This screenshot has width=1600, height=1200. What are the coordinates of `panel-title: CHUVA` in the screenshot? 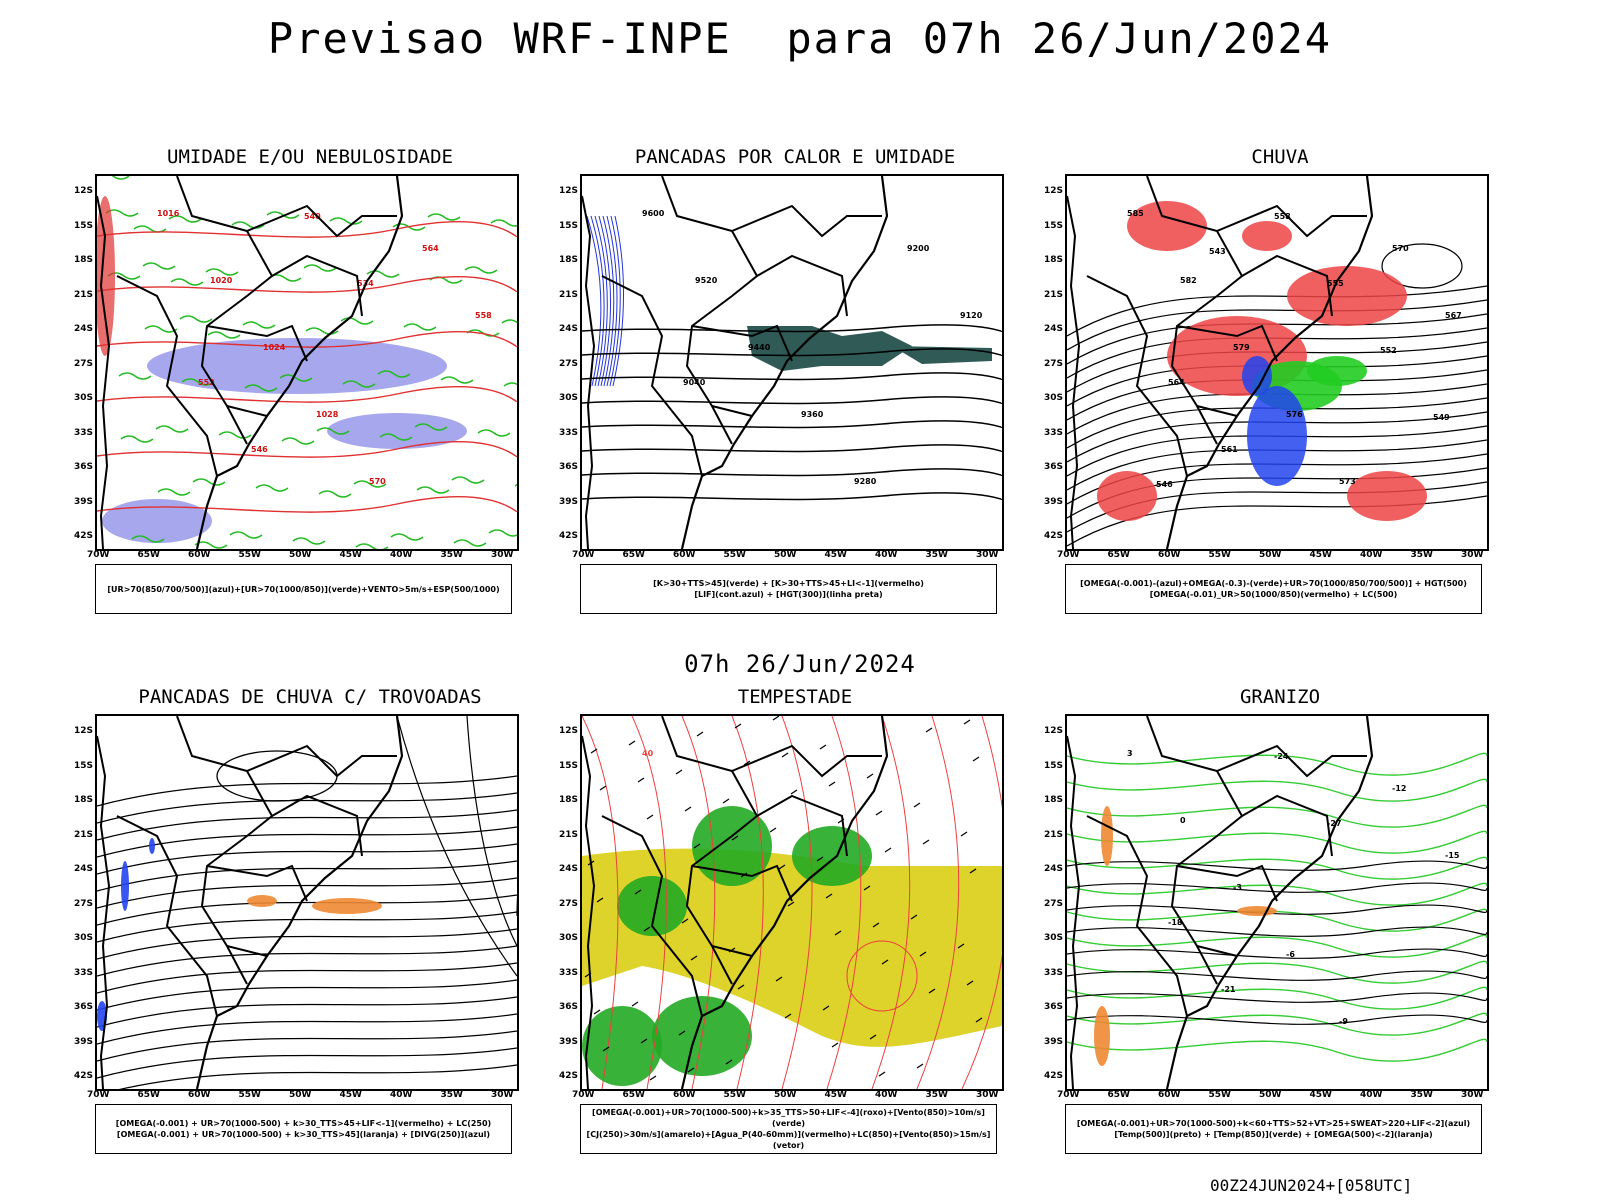 It's located at (1280, 157).